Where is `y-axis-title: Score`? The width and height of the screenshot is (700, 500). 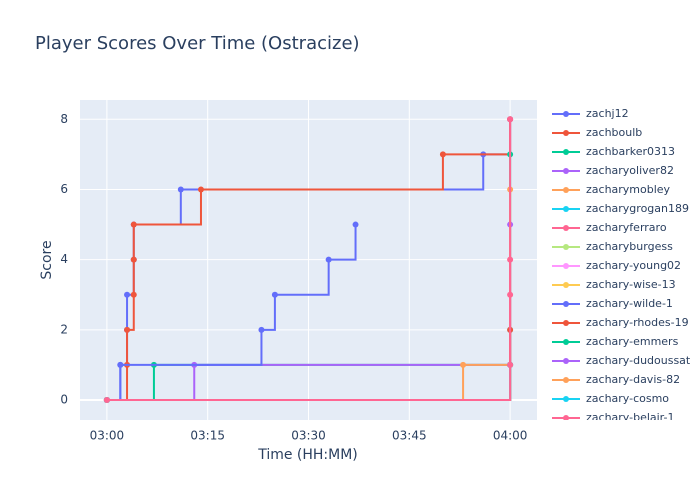
y-axis-title: Score is located at coordinates (47, 259).